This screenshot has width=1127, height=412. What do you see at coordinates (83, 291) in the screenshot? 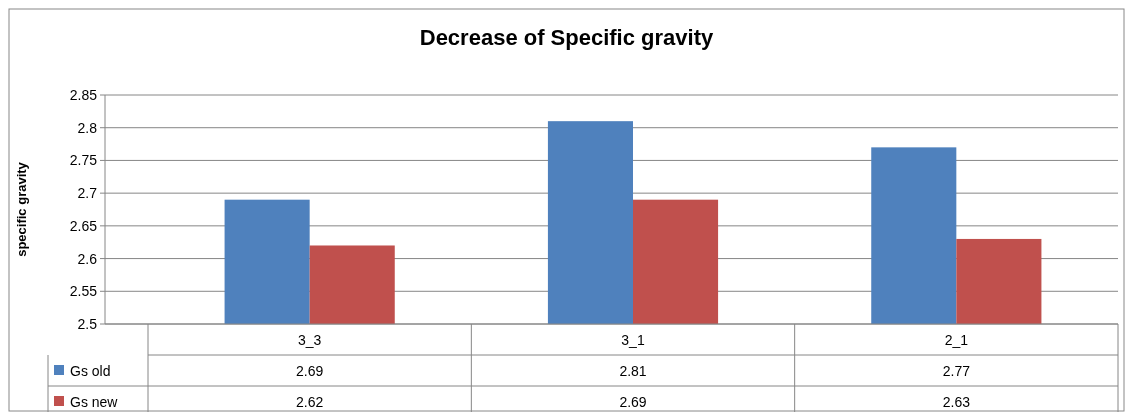
I see `y-tick-label: 2.55` at bounding box center [83, 291].